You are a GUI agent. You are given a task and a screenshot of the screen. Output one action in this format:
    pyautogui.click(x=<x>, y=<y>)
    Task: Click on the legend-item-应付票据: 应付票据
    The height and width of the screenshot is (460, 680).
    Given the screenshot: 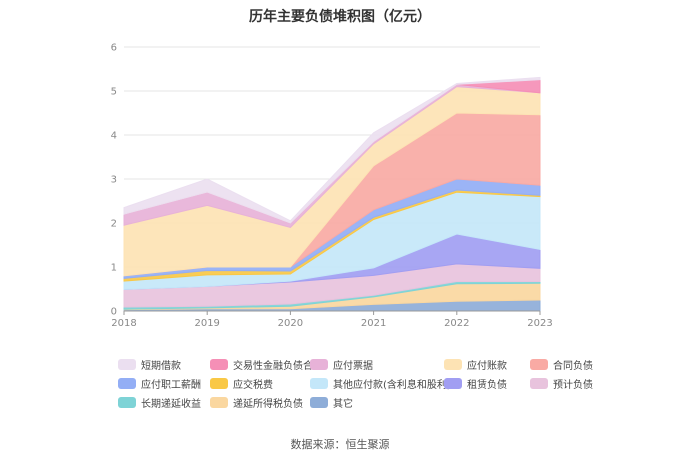 What is the action you would take?
    pyautogui.click(x=377, y=364)
    